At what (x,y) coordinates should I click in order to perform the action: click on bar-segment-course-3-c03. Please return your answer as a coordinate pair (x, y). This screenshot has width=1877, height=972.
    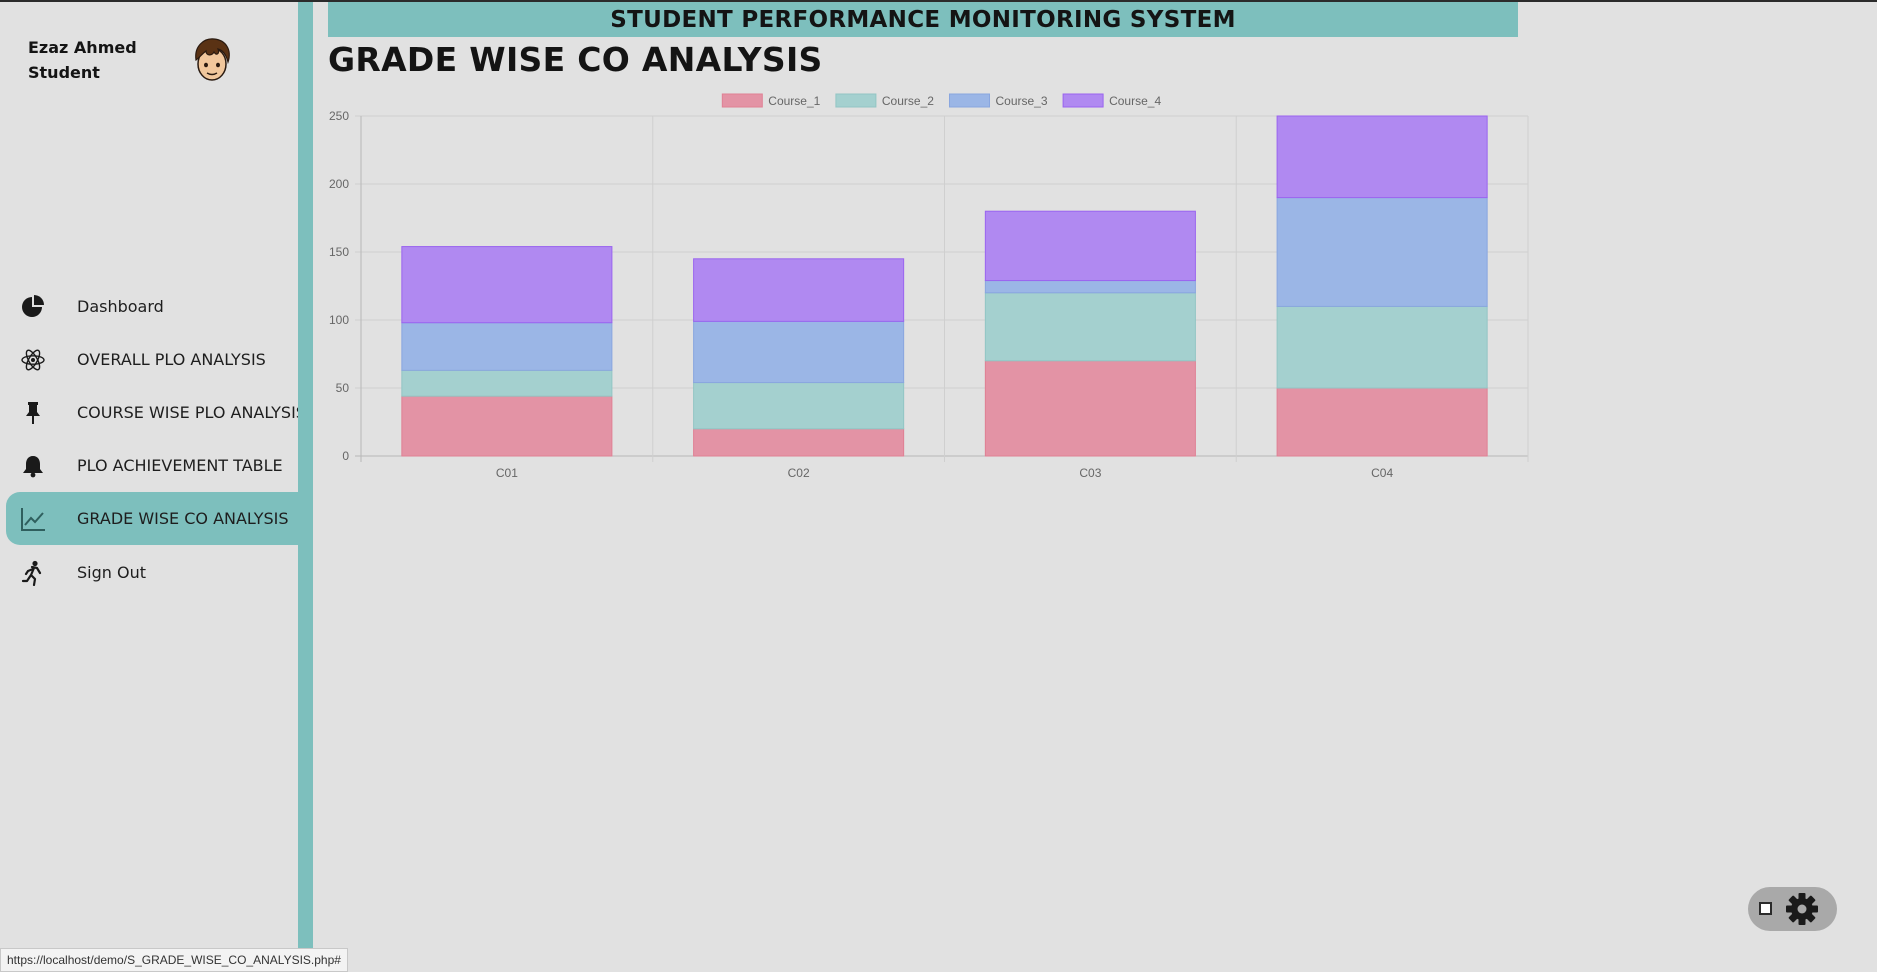
    Looking at the image, I should click on (1090, 287).